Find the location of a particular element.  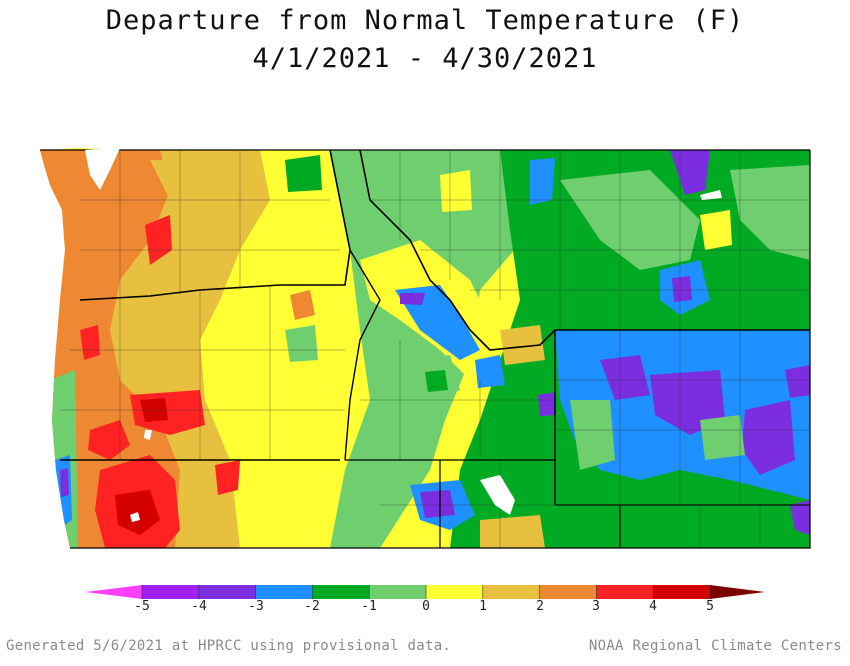

legend-arrow-min is located at coordinates (113, 592).